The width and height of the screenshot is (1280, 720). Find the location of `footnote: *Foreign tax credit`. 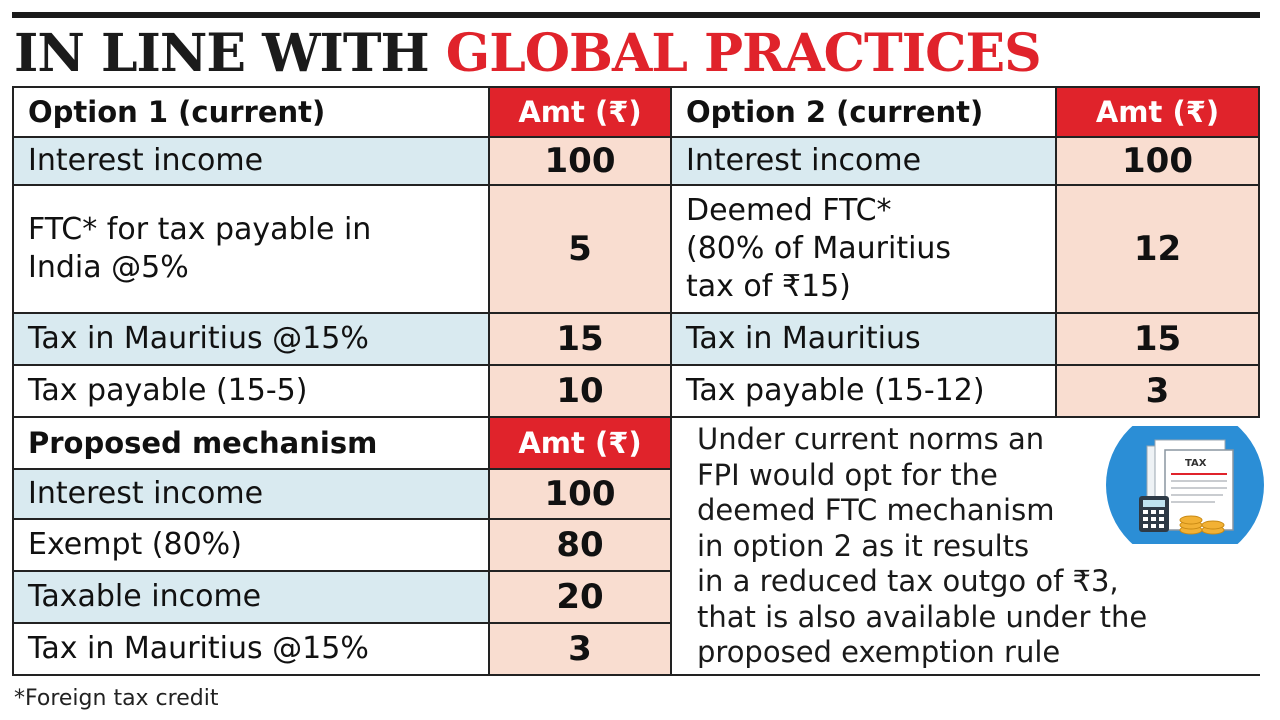

footnote: *Foreign tax credit is located at coordinates (116, 698).